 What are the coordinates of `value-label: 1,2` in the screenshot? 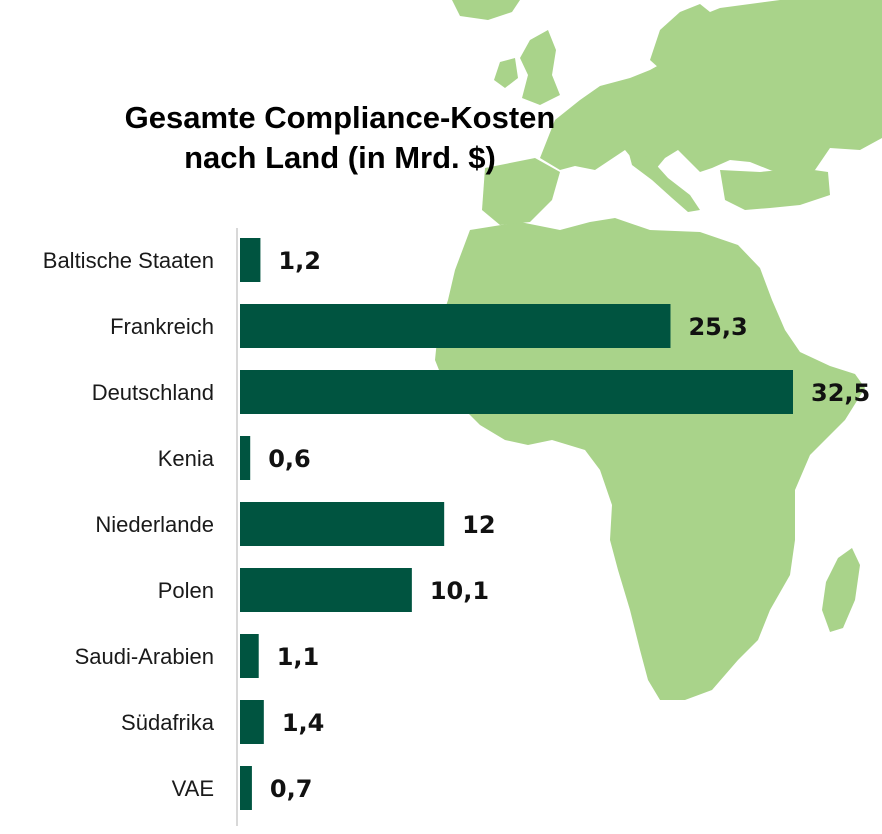 It's located at (299, 261).